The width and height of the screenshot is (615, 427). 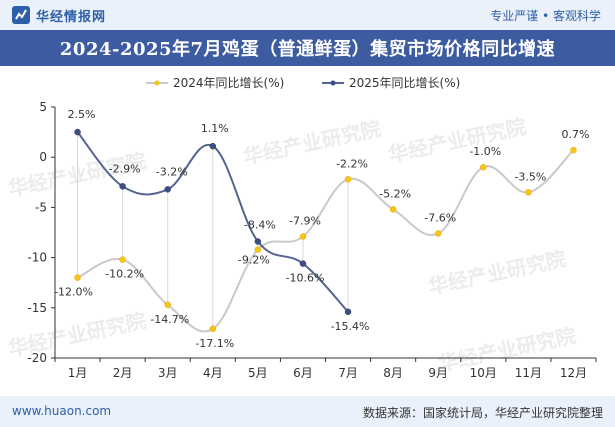 What do you see at coordinates (350, 326) in the screenshot?
I see `data-label-1-6: -15.4%` at bounding box center [350, 326].